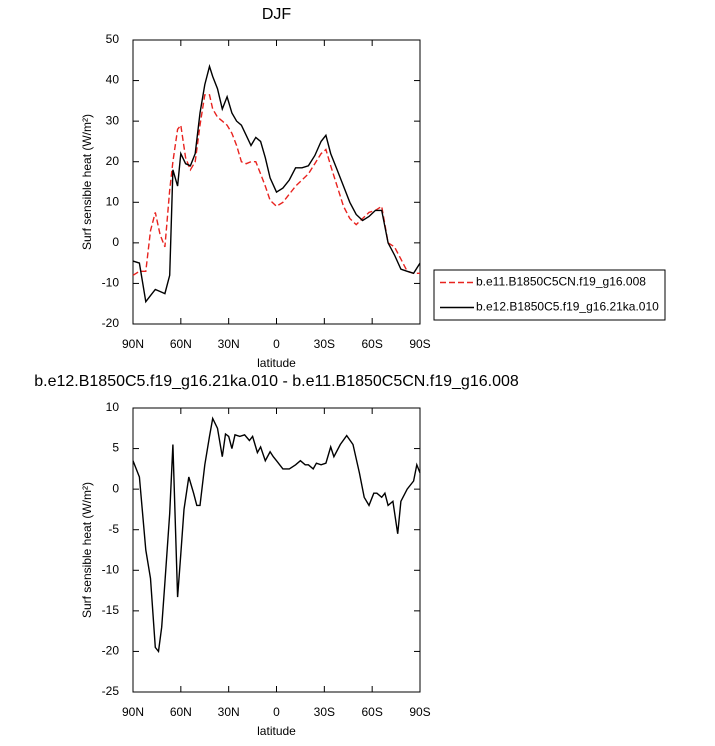 The height and width of the screenshot is (746, 715). What do you see at coordinates (113, 161) in the screenshot?
I see `y-tick-label: 20` at bounding box center [113, 161].